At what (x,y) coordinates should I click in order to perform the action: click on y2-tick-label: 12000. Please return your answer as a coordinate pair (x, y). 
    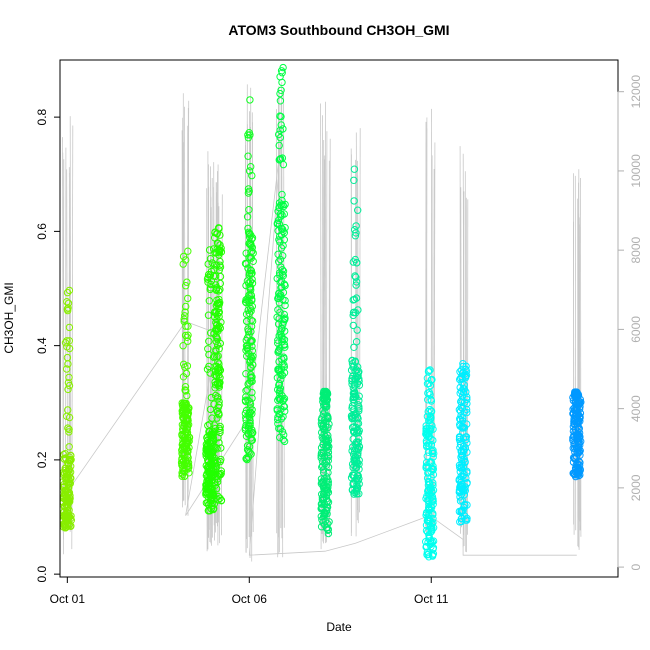
    Looking at the image, I should click on (636, 92).